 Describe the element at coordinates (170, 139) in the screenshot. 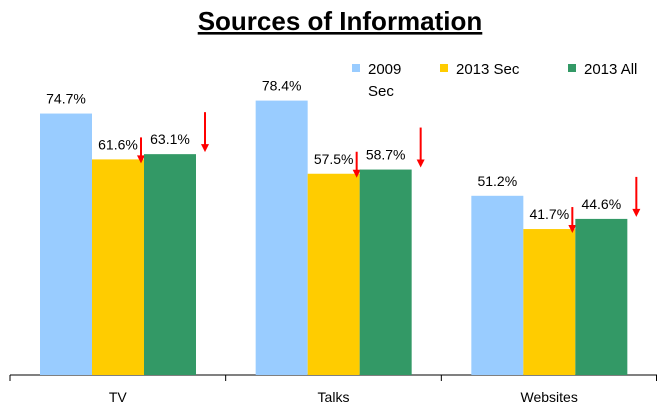

I see `value-label: 63.1%` at that location.